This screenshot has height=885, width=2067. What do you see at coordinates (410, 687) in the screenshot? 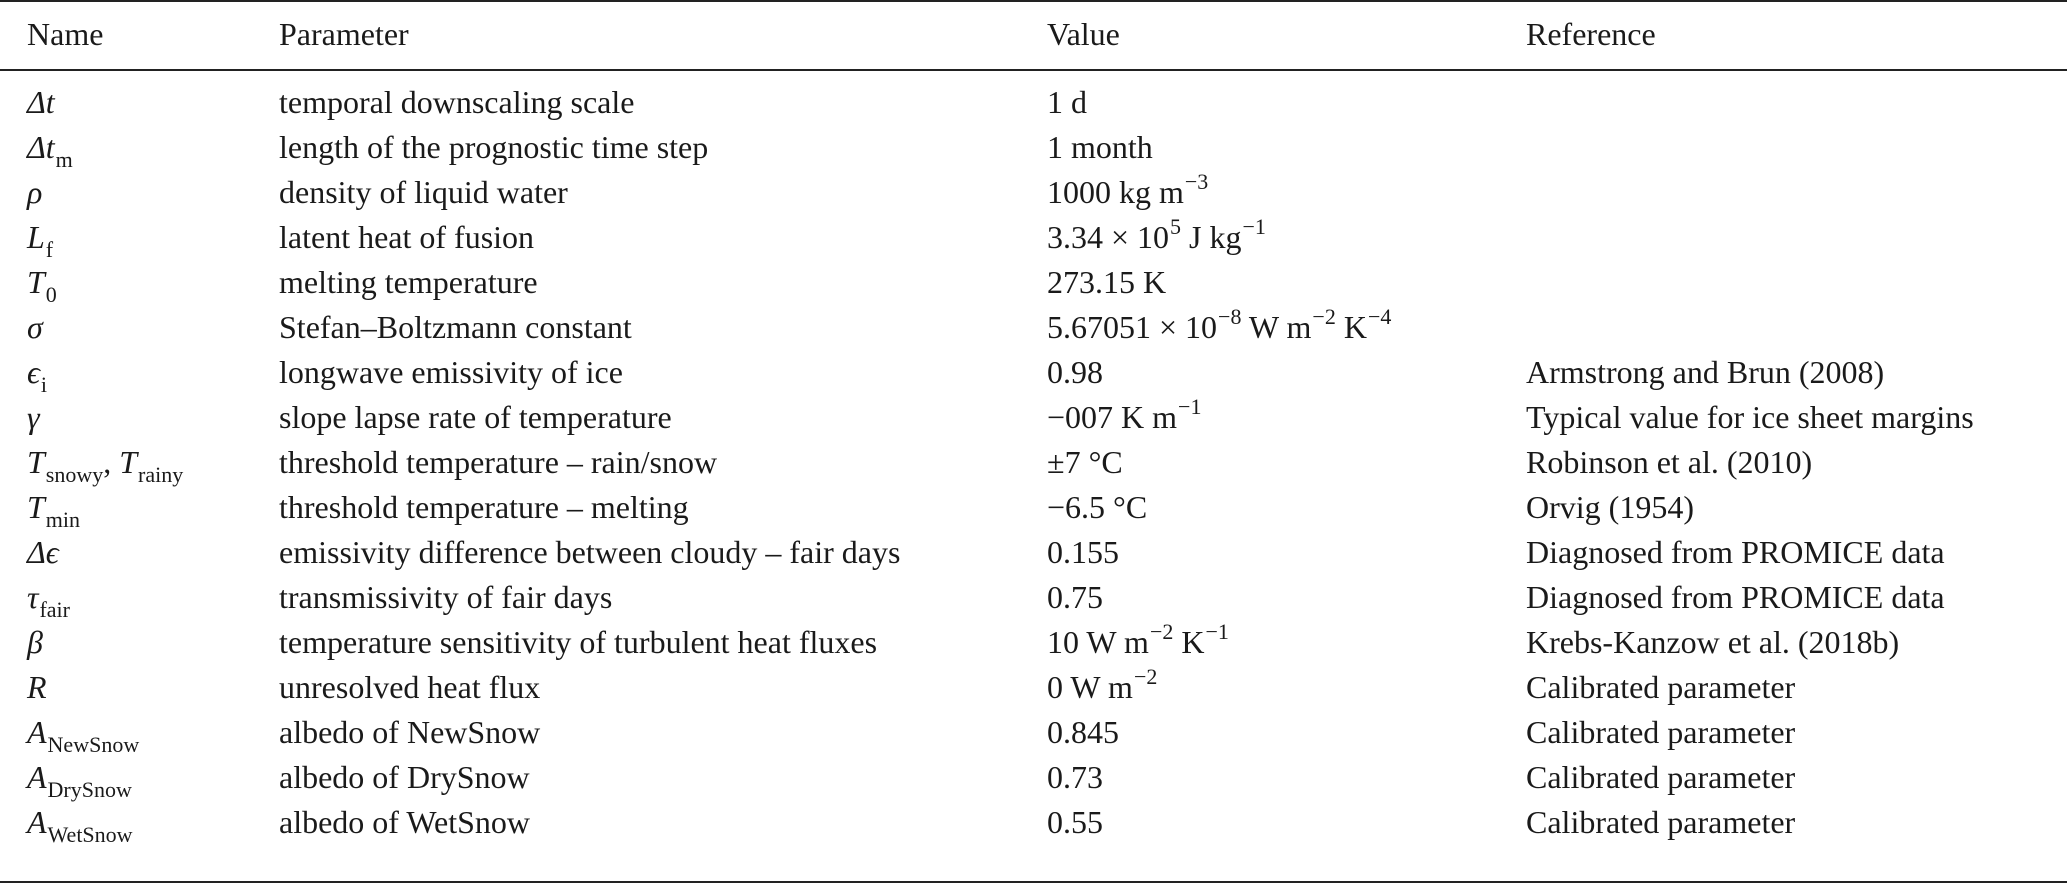
I see `parameter-cell: unresolved heat flux` at bounding box center [410, 687].